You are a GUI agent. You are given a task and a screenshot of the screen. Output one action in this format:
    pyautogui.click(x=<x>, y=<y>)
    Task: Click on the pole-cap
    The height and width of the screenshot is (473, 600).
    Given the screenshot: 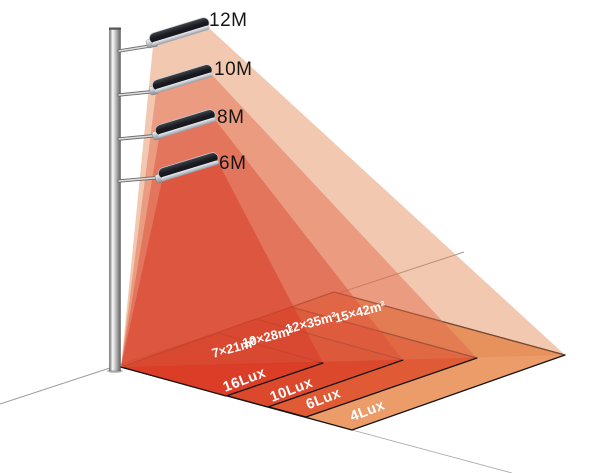 What is the action you would take?
    pyautogui.click(x=115, y=28)
    